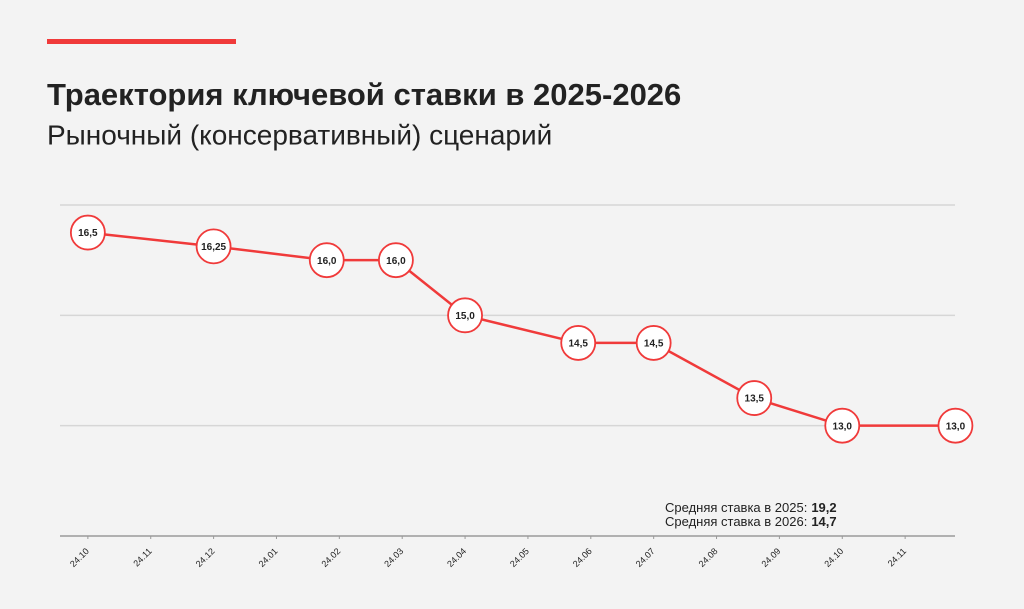 The height and width of the screenshot is (609, 1024). What do you see at coordinates (330, 557) in the screenshot?
I see `x-tick-label: 24.02` at bounding box center [330, 557].